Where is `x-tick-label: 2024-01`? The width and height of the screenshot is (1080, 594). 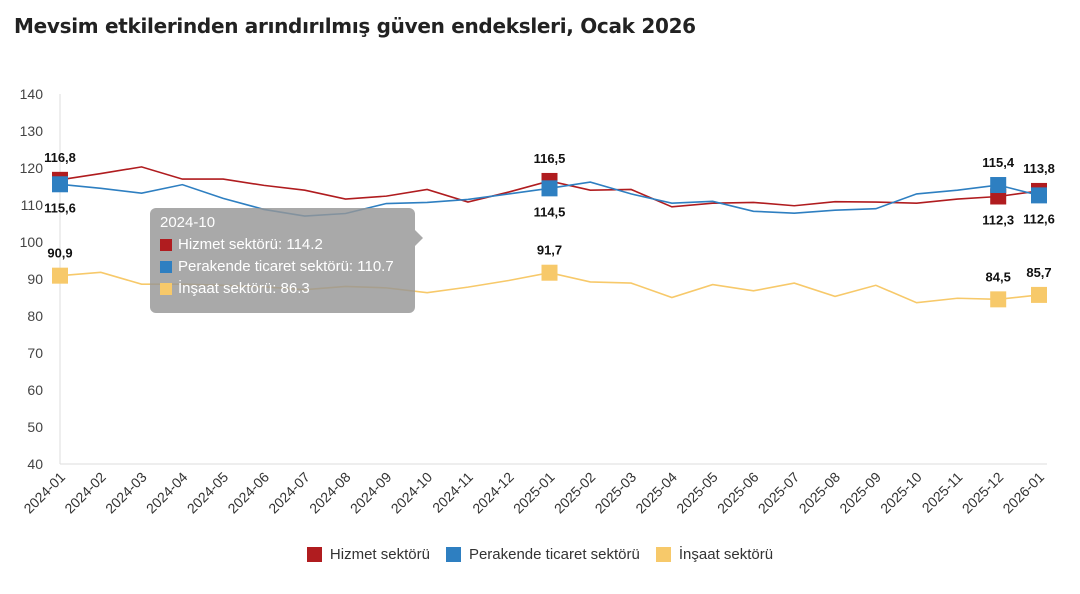 x-tick-label: 2024-01 is located at coordinates (44, 493).